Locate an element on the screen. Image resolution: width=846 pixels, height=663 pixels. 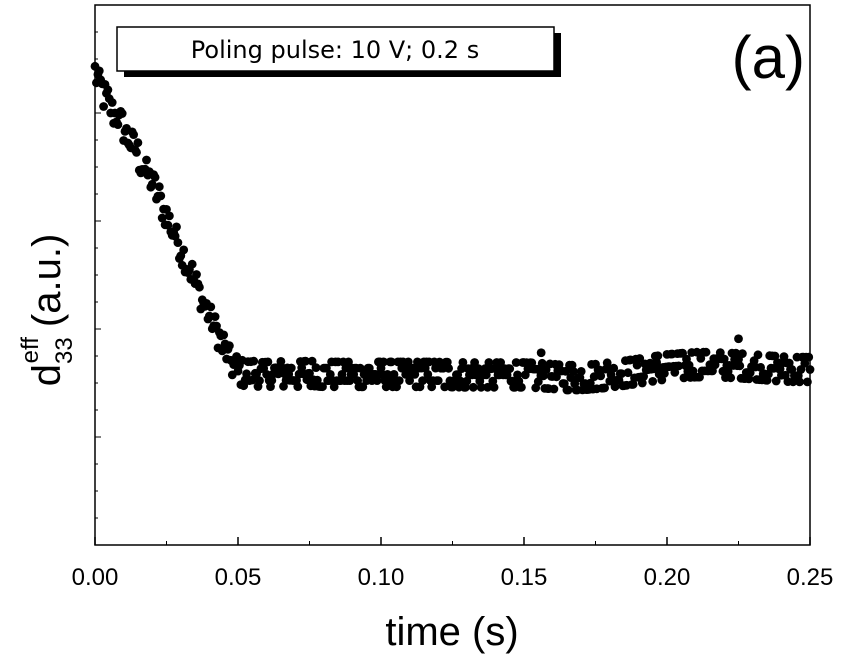
x-axis-title: time (s) is located at coordinates (451, 632).